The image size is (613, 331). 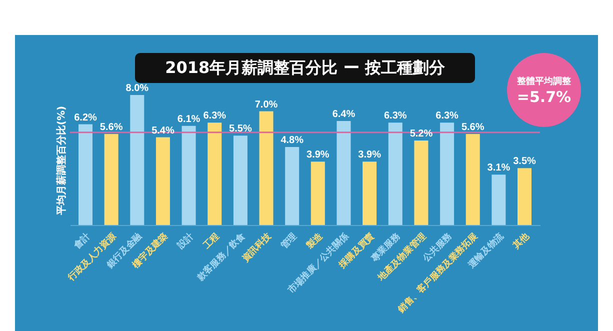 What do you see at coordinates (521, 241) in the screenshot?
I see `x-tick-label: 其他` at bounding box center [521, 241].